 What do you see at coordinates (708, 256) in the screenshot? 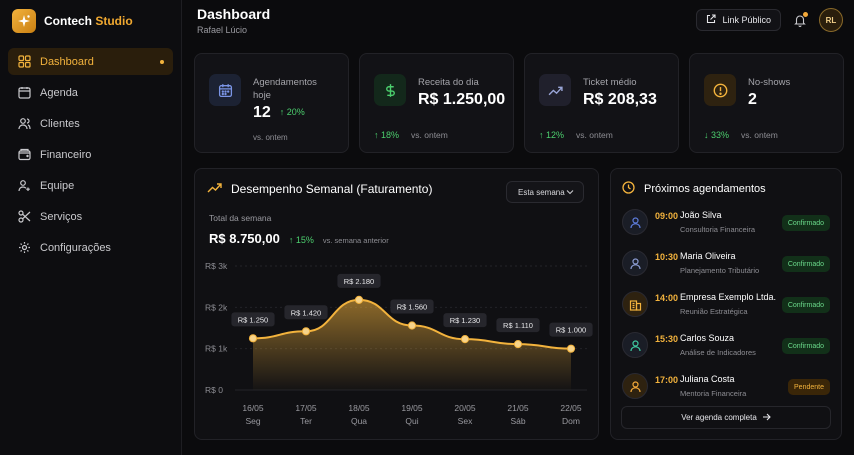
I see `appointment-name: Maria Oliveira` at bounding box center [708, 256].